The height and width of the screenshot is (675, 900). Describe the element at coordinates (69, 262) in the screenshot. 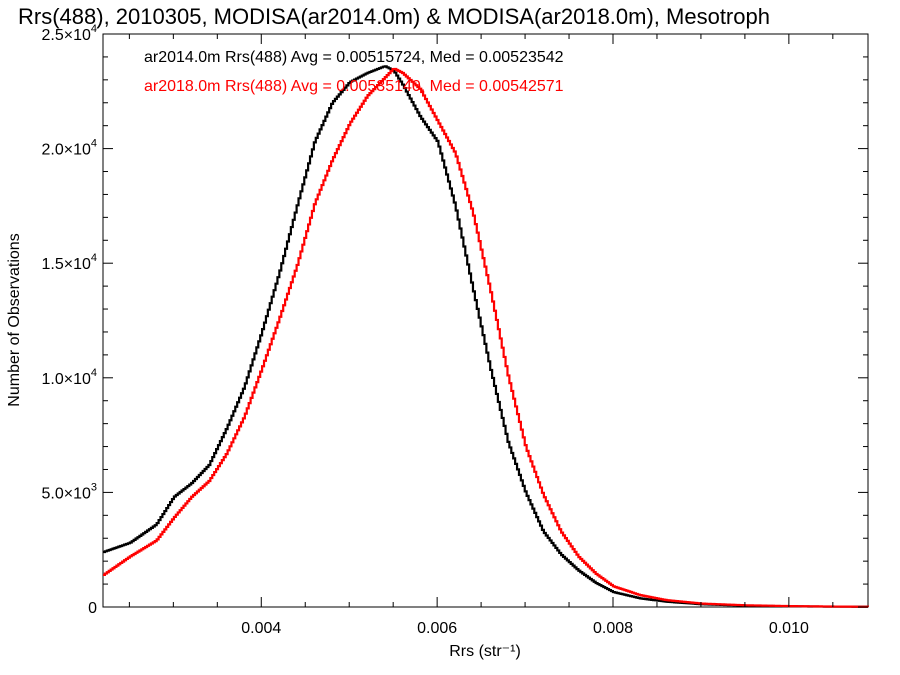

I see `y-tick-label: 1.5×10⁴` at that location.